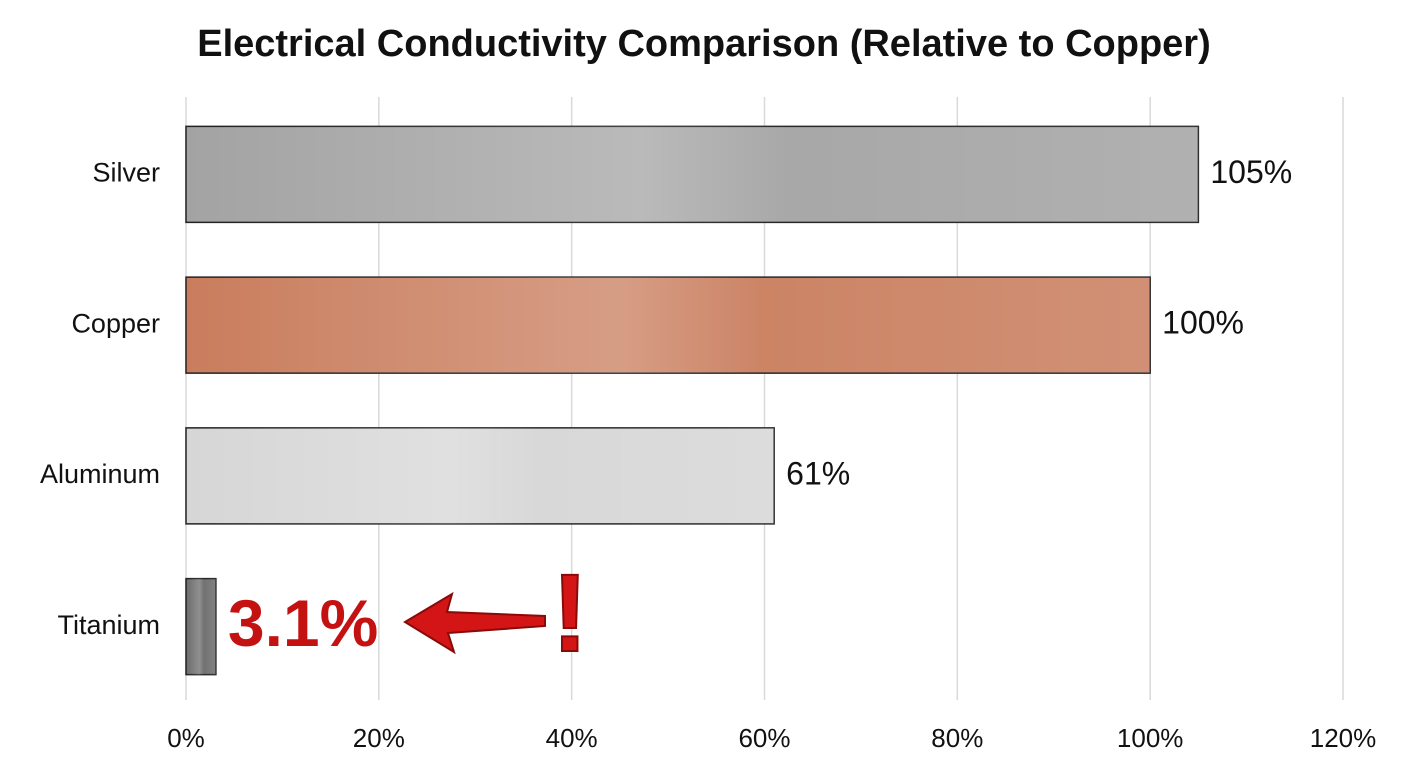 Image resolution: width=1408 pixels, height=768 pixels. What do you see at coordinates (474, 623) in the screenshot?
I see `annotation-arrow` at bounding box center [474, 623].